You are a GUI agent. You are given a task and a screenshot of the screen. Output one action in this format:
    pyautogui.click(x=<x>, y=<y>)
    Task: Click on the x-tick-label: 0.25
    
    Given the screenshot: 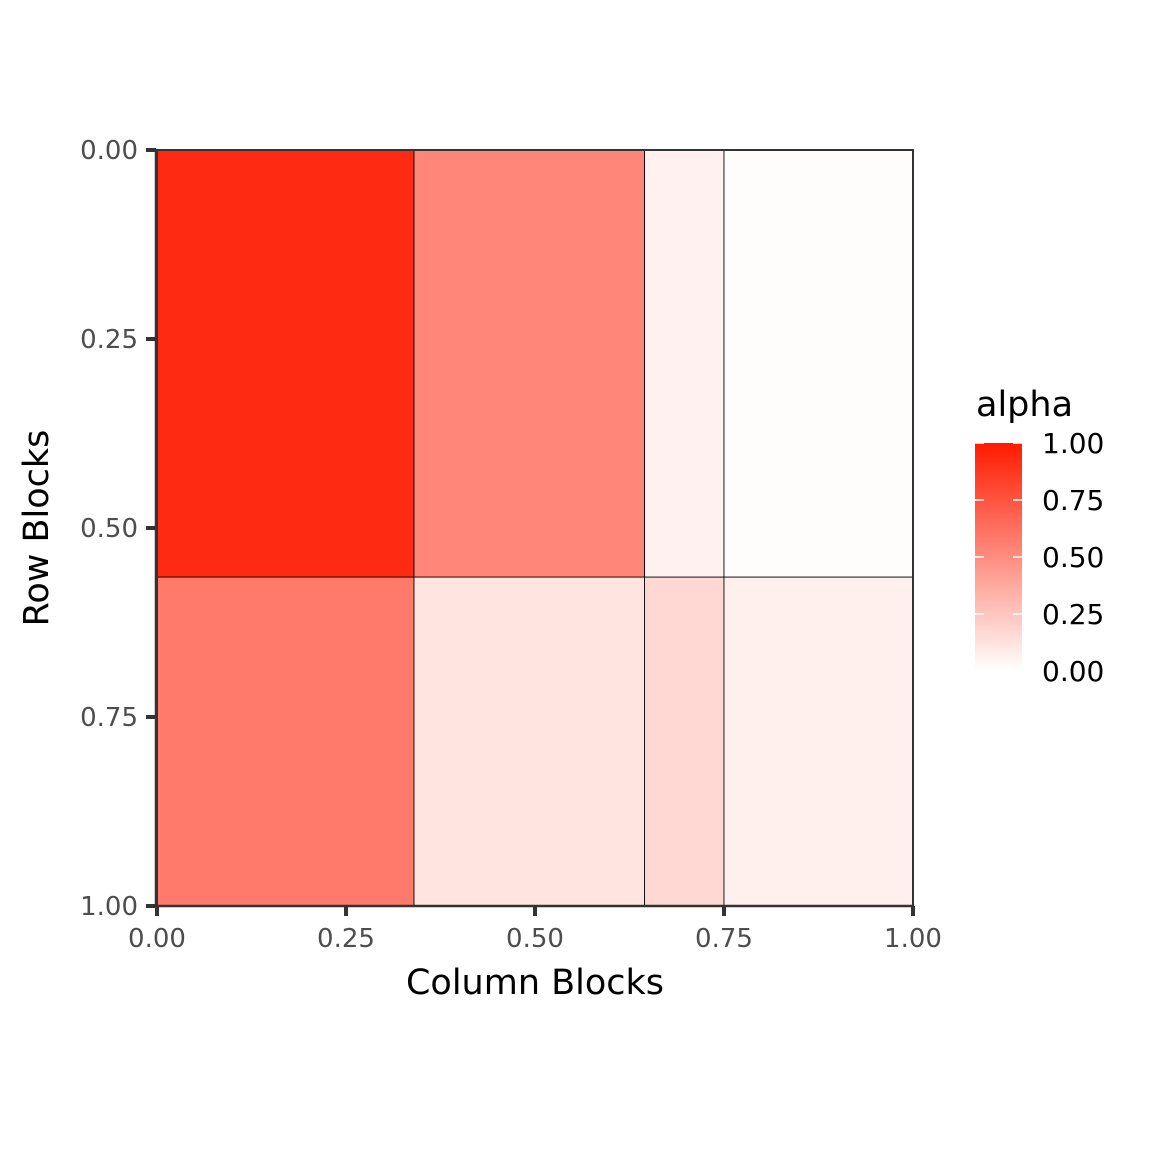 What is the action you would take?
    pyautogui.click(x=346, y=939)
    